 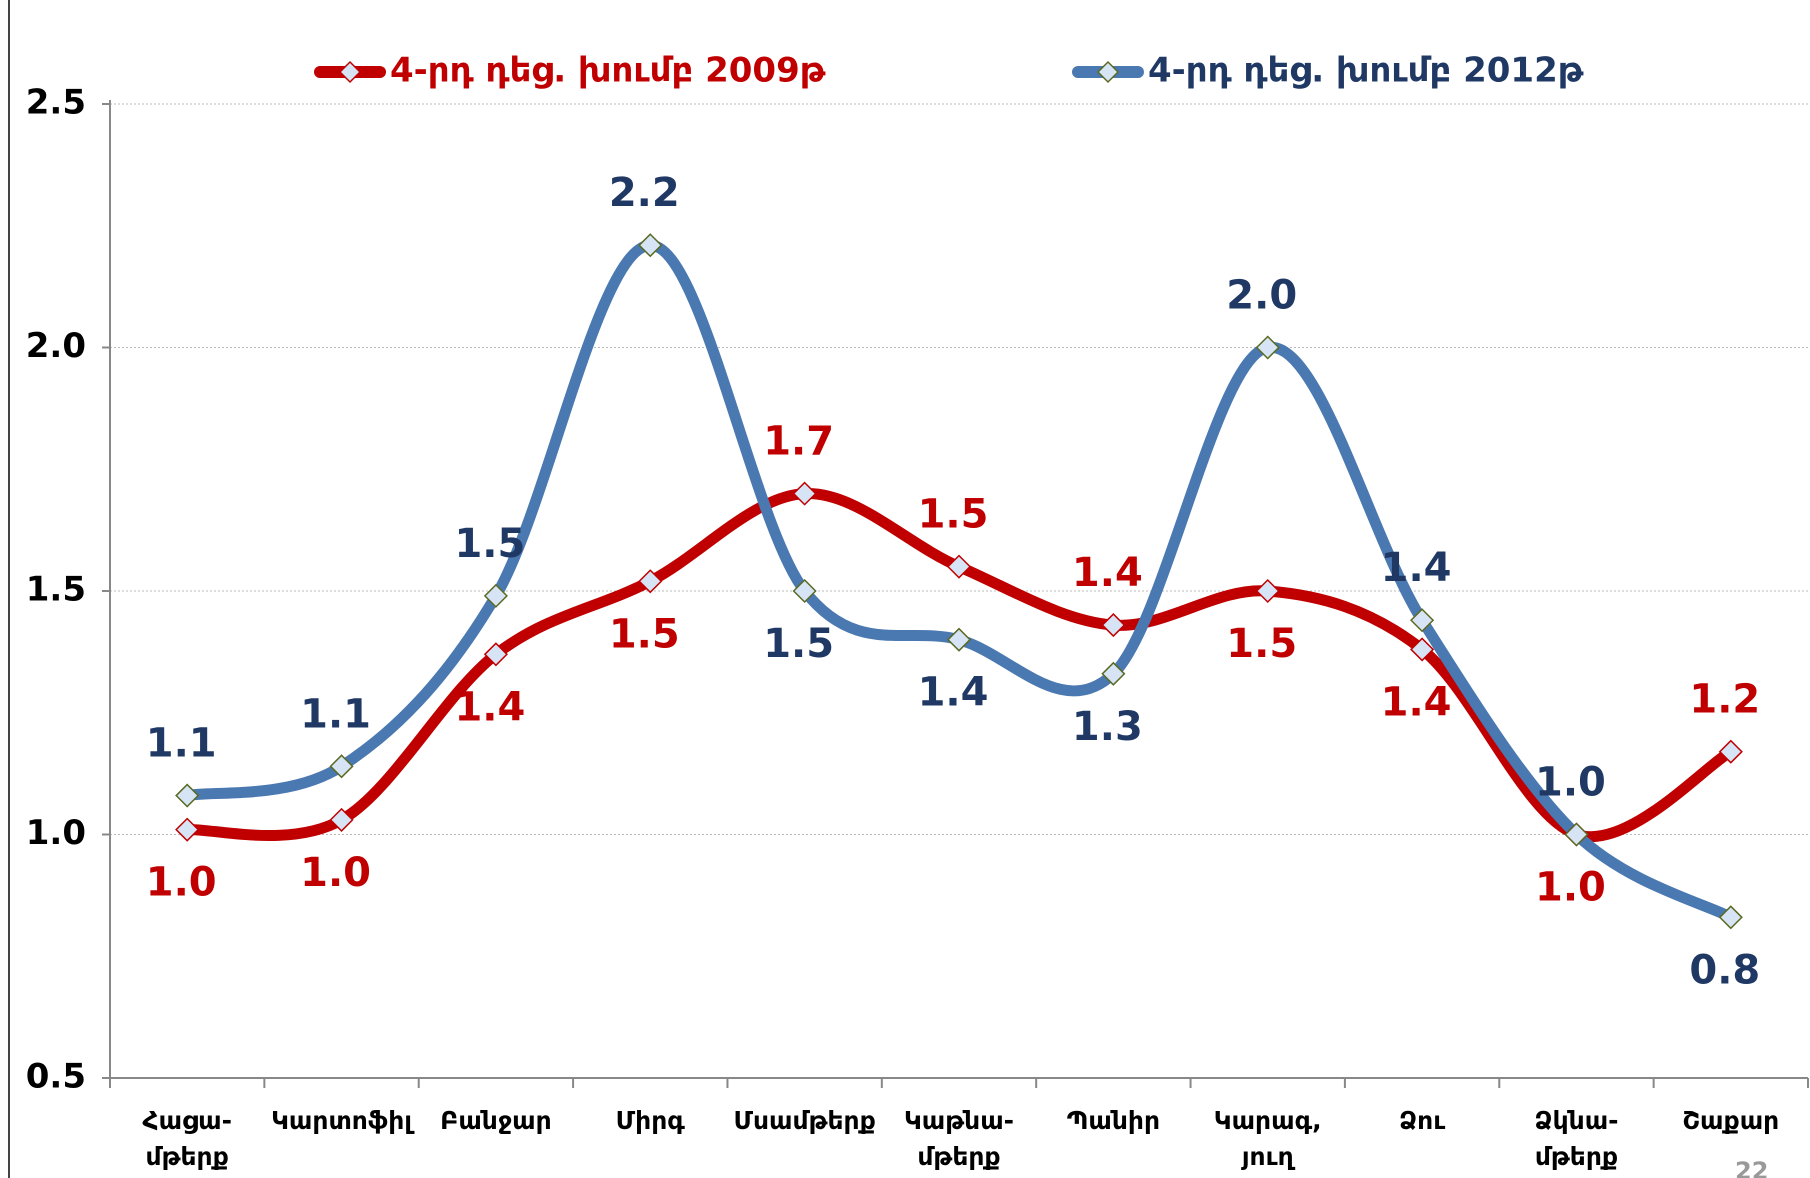 What do you see at coordinates (1268, 1156) in the screenshot?
I see `x-tick-label-line: յուղ` at bounding box center [1268, 1156].